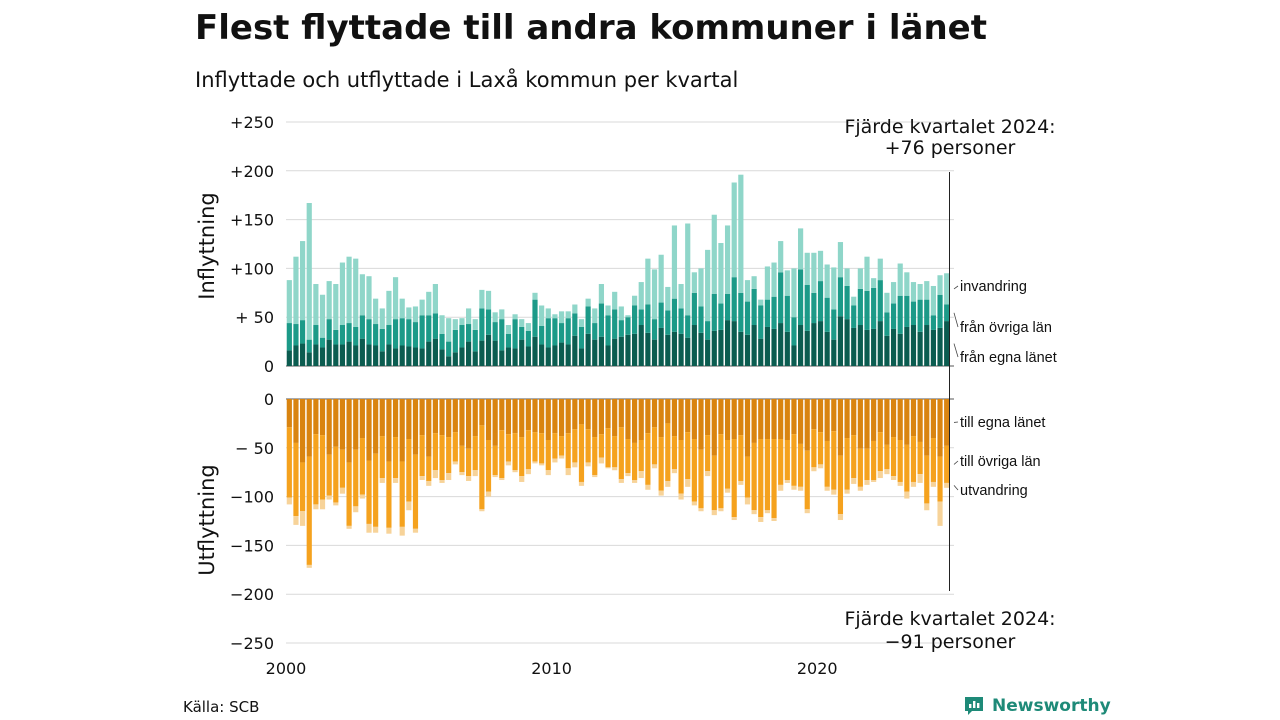  I want to click on bar-in-1-2007K3, so click(488, 322).